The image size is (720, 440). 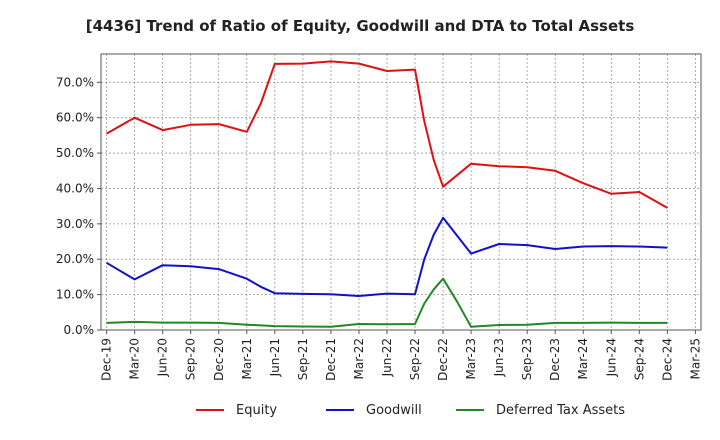 I want to click on x-tick-label: Mar-23, so click(x=471, y=358).